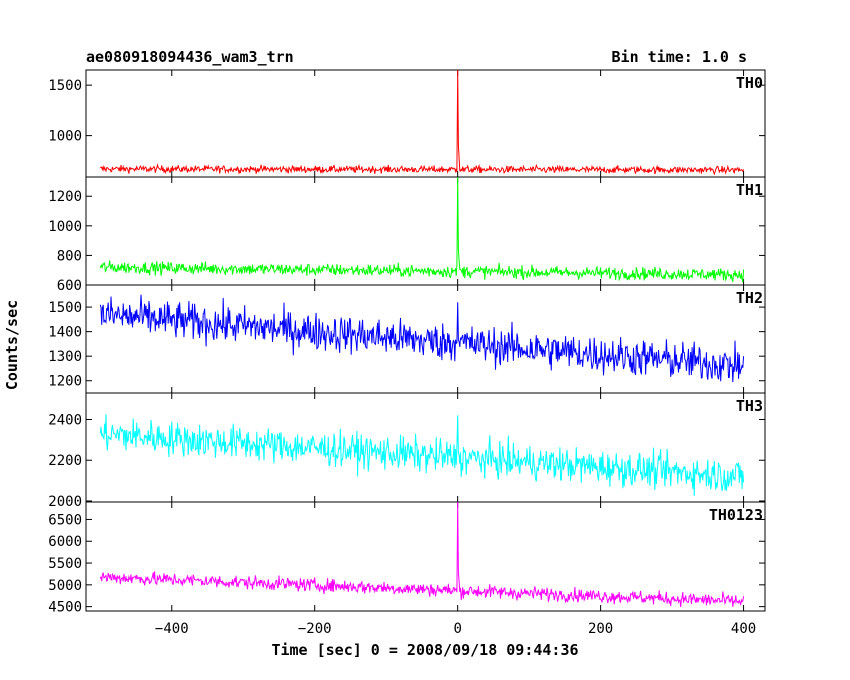 This screenshot has height=680, width=850. I want to click on bin-time-label: Bin time: 1.0 s, so click(679, 57).